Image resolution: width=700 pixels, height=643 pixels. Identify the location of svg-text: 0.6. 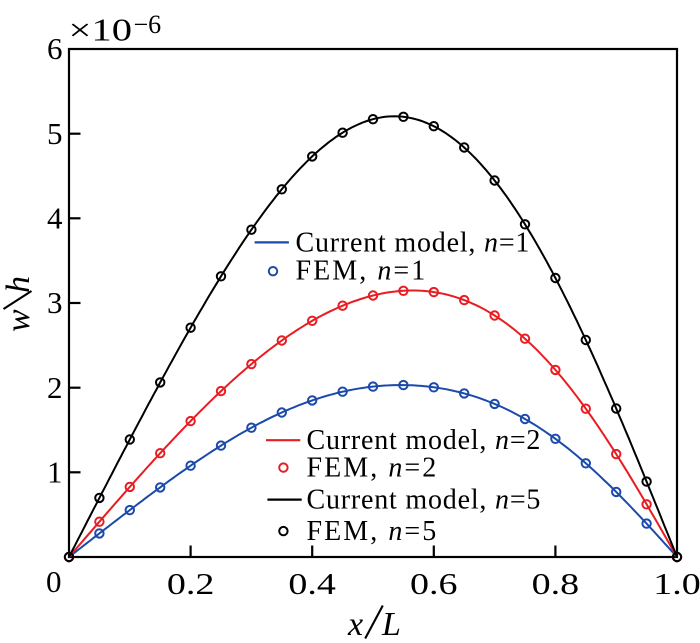
(434, 583).